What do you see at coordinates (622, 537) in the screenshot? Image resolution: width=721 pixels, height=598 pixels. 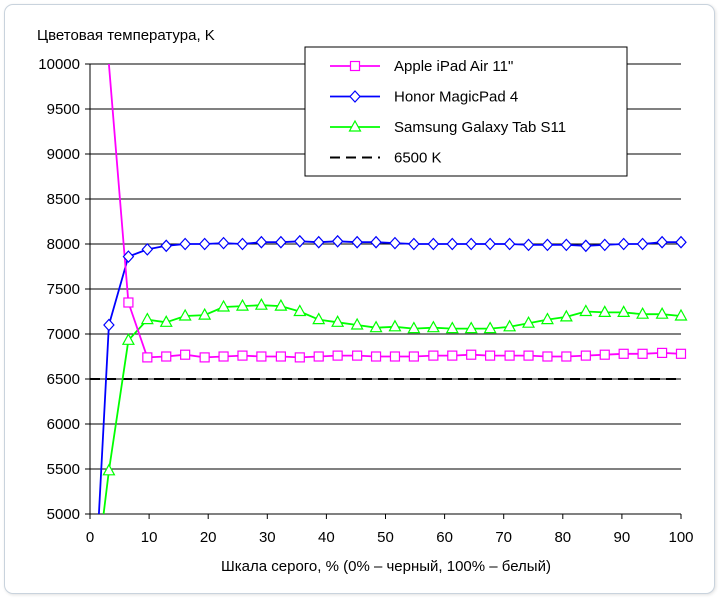 I see `x-tick-label: 90` at bounding box center [622, 537].